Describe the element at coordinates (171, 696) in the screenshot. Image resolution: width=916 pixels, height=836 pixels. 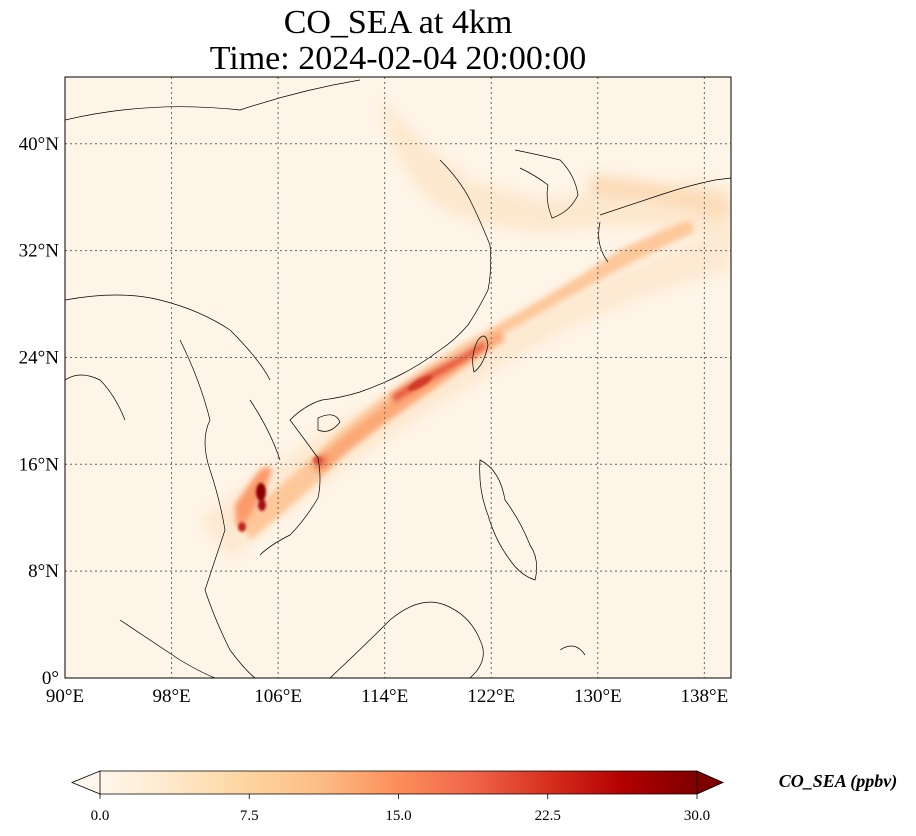
I see `lon-tick-label: 98°E` at that location.